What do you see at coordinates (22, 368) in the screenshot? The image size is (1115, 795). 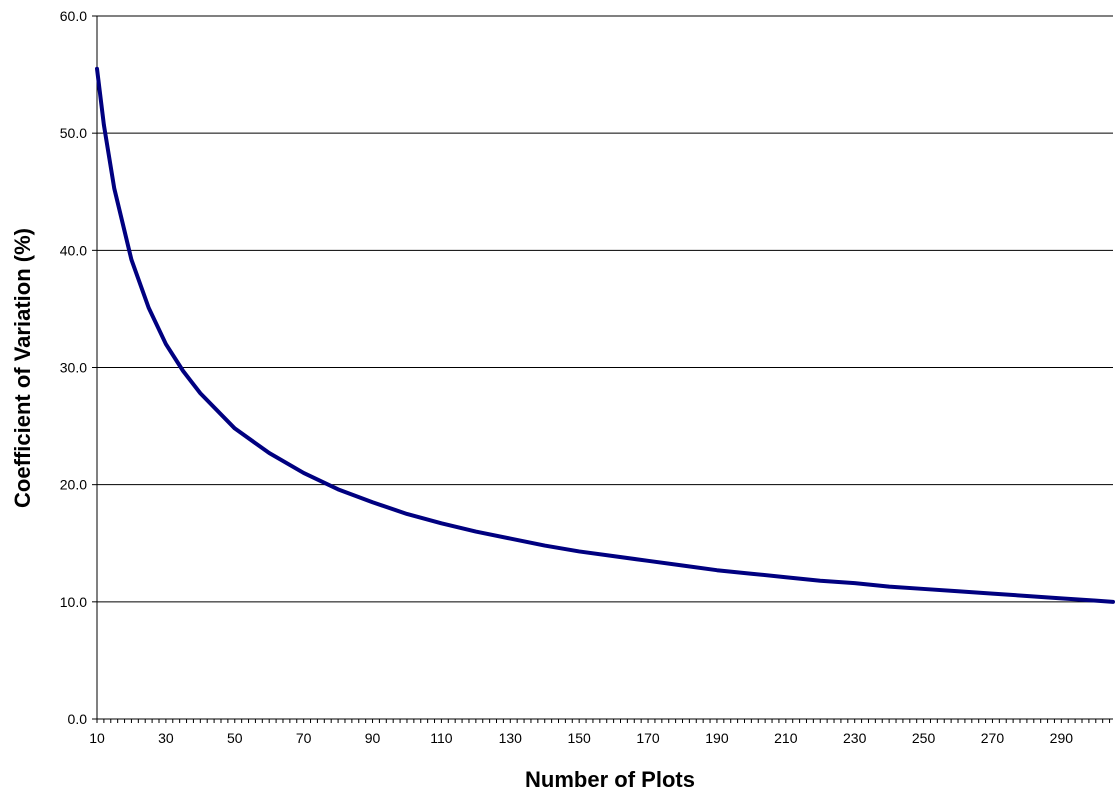 I see `y-axis-title: Coefficient of Variation (%)` at bounding box center [22, 368].